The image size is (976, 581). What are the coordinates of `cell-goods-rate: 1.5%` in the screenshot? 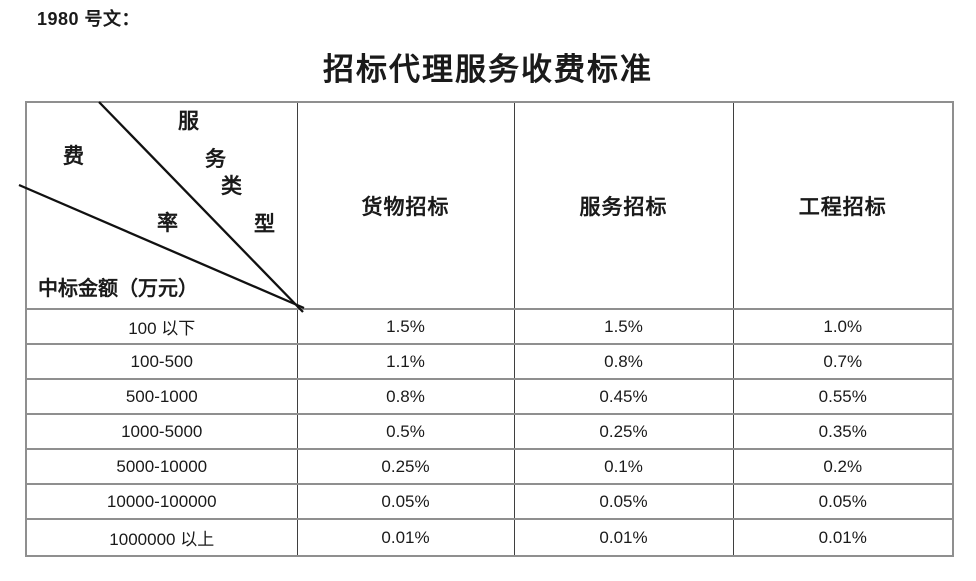 It's located at (405, 326).